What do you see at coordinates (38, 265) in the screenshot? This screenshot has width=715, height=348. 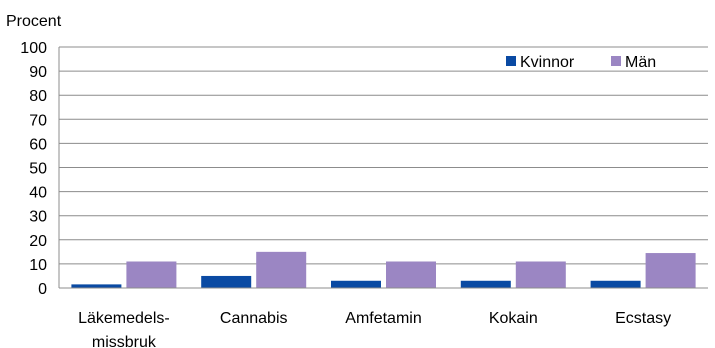 I see `y-tick-label: 10` at bounding box center [38, 265].